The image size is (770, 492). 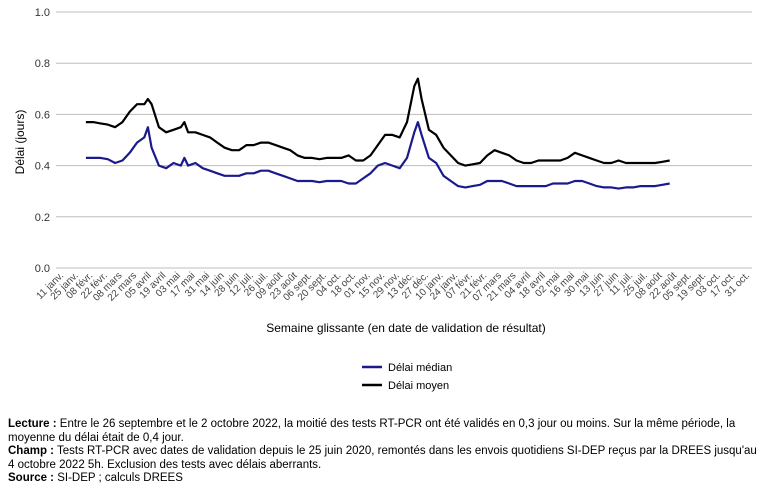 I want to click on source-note: Source : SI-DEP ; calculs DREES, so click(x=386, y=479).